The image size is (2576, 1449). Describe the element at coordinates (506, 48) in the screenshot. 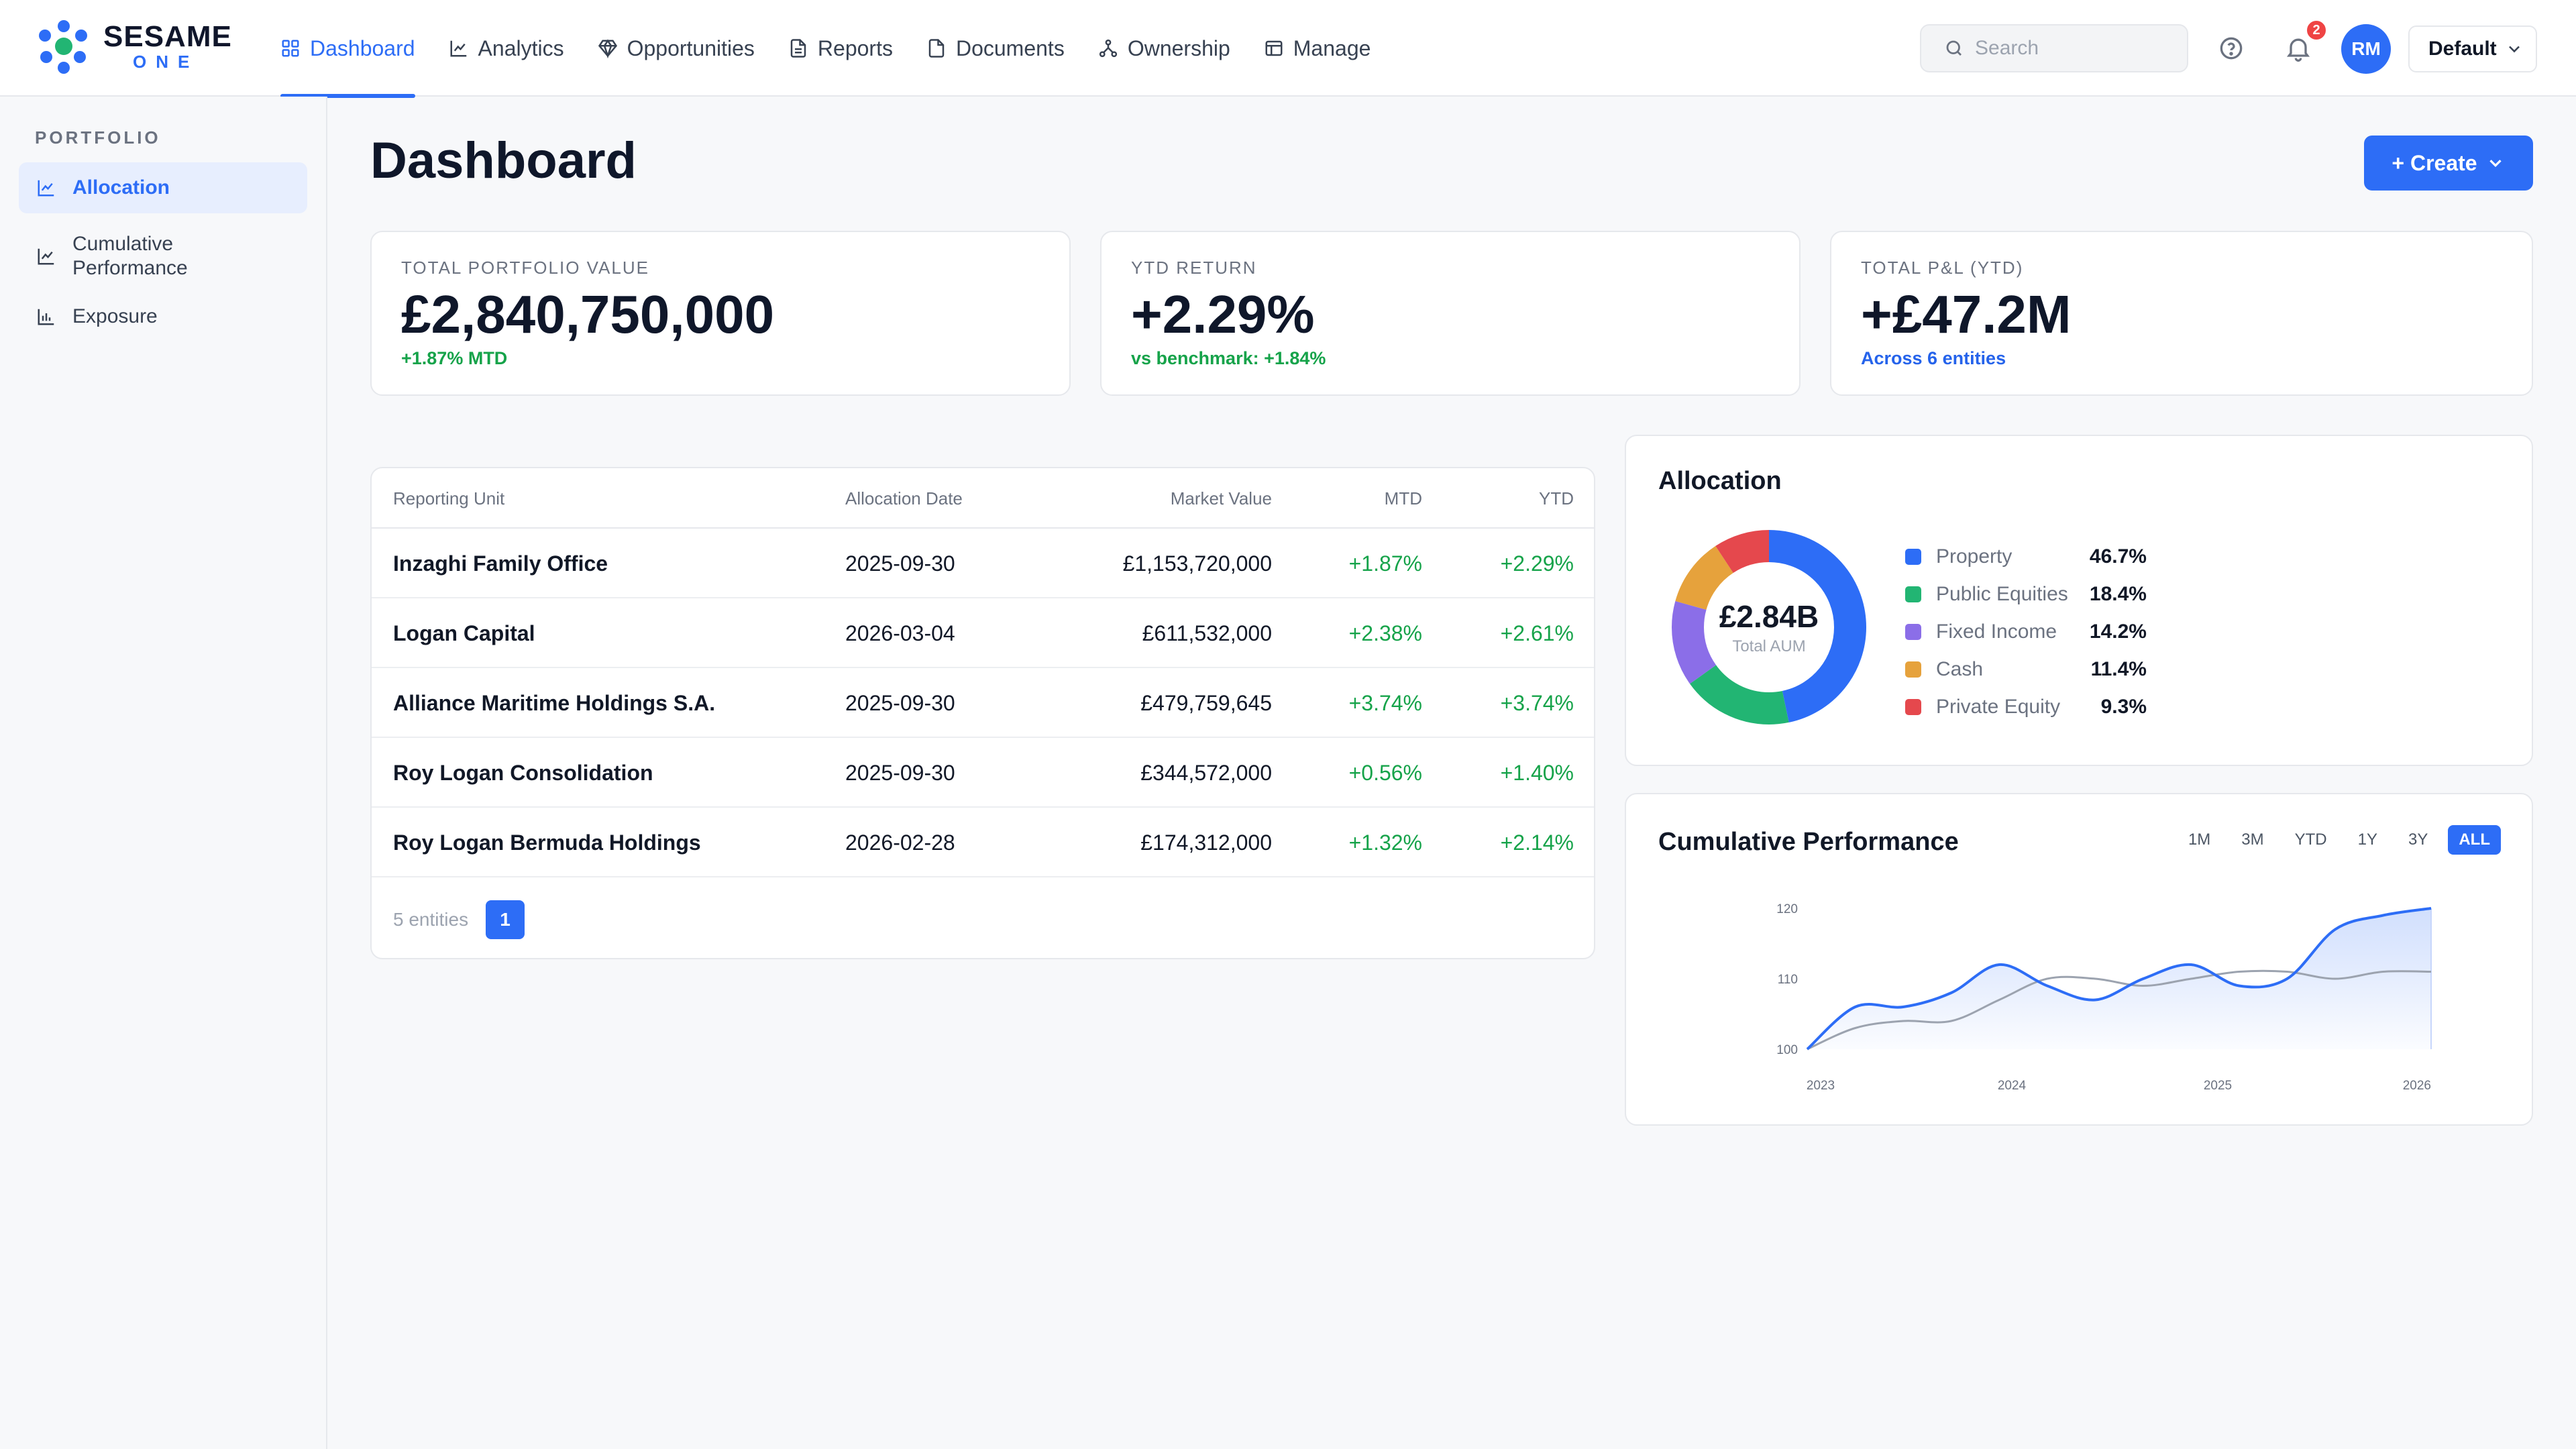

I see `nav-analytics: Analytics` at that location.